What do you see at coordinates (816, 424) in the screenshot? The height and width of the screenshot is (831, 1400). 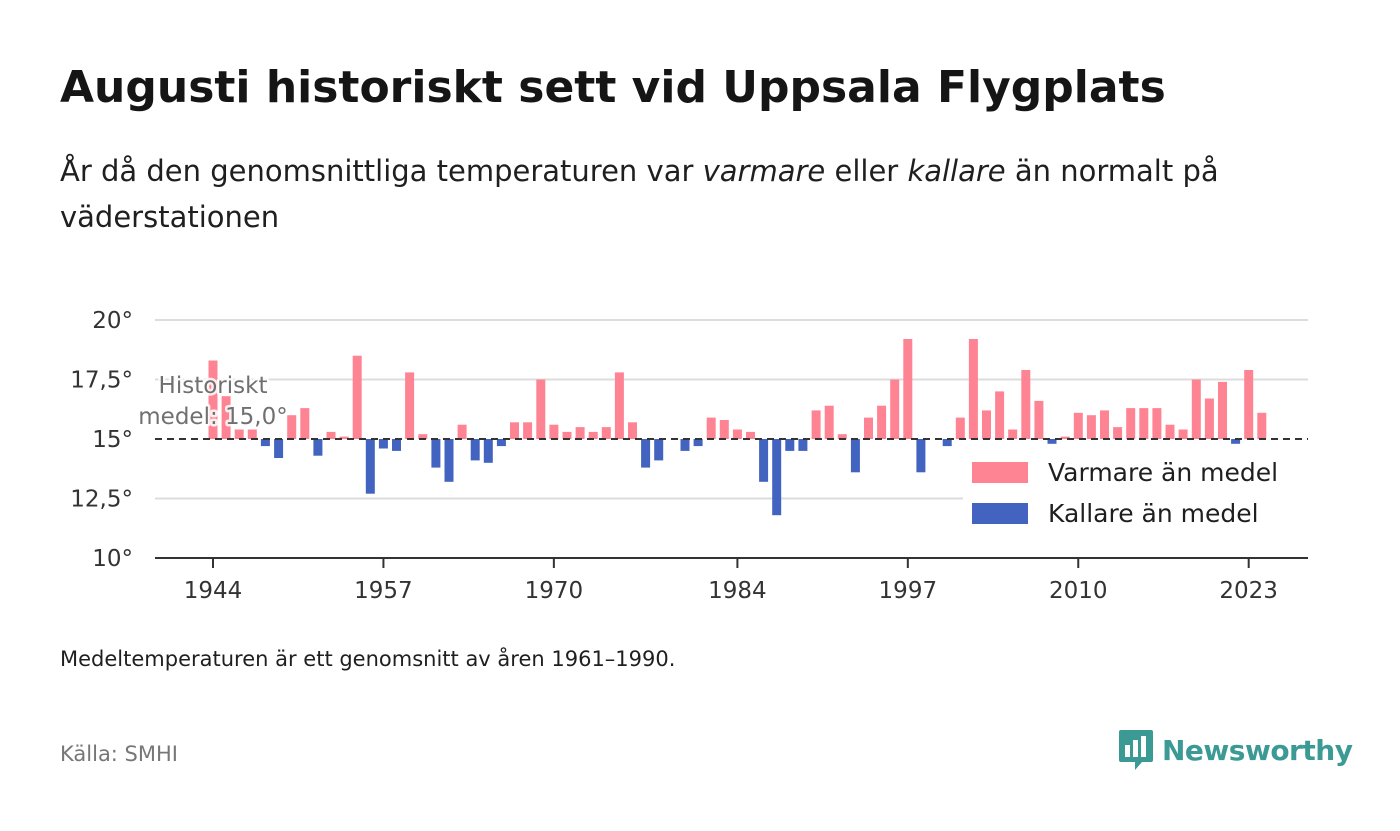 I see `bar-1990` at bounding box center [816, 424].